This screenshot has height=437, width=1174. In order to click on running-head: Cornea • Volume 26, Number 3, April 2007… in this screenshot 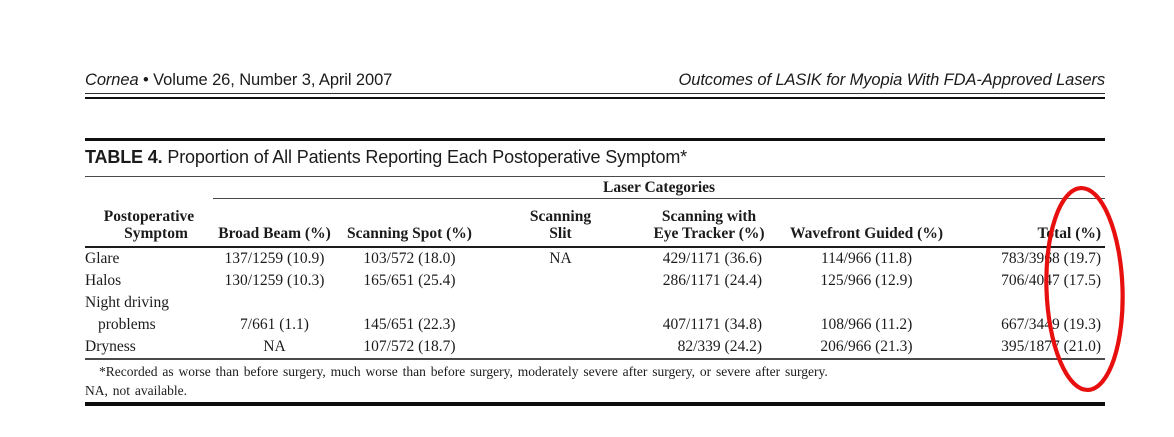, I will do `click(595, 80)`.